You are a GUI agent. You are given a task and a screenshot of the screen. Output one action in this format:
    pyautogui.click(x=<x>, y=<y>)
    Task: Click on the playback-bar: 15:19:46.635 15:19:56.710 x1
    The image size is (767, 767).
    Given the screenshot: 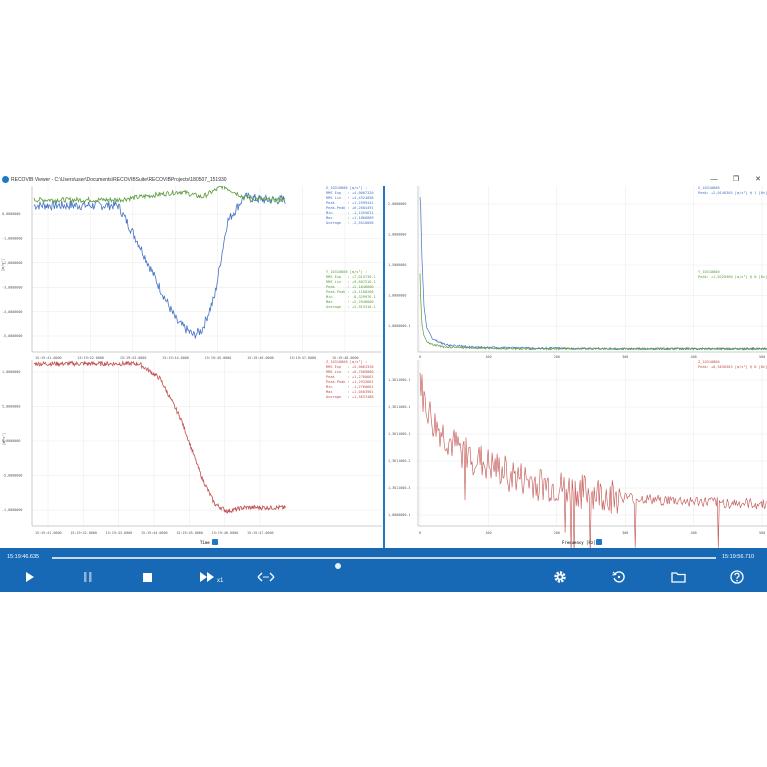 What is the action you would take?
    pyautogui.click(x=383, y=570)
    